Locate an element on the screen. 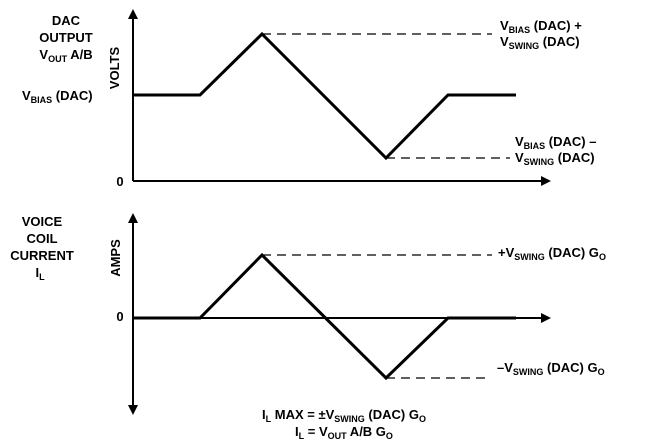 The width and height of the screenshot is (663, 448). bottom-title-line2: COIL is located at coordinates (41, 238).